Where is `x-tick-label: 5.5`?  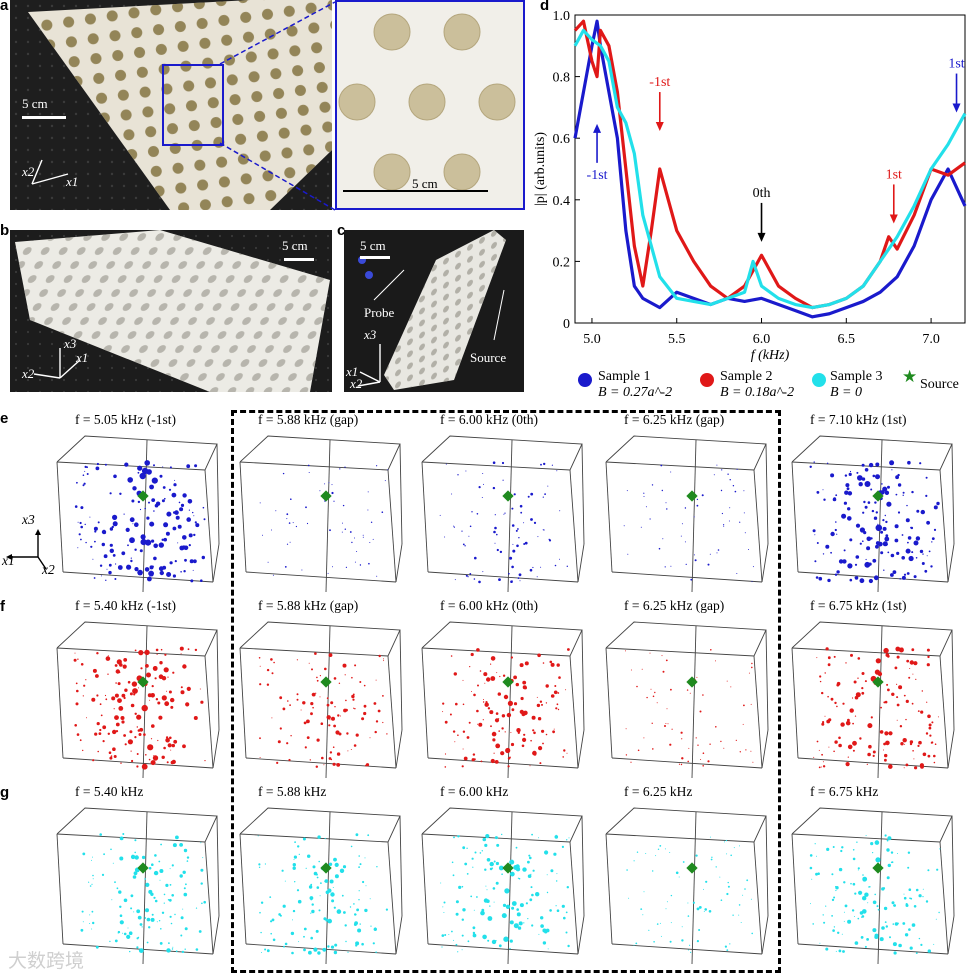
x-tick-label: 5.5 is located at coordinates (677, 339).